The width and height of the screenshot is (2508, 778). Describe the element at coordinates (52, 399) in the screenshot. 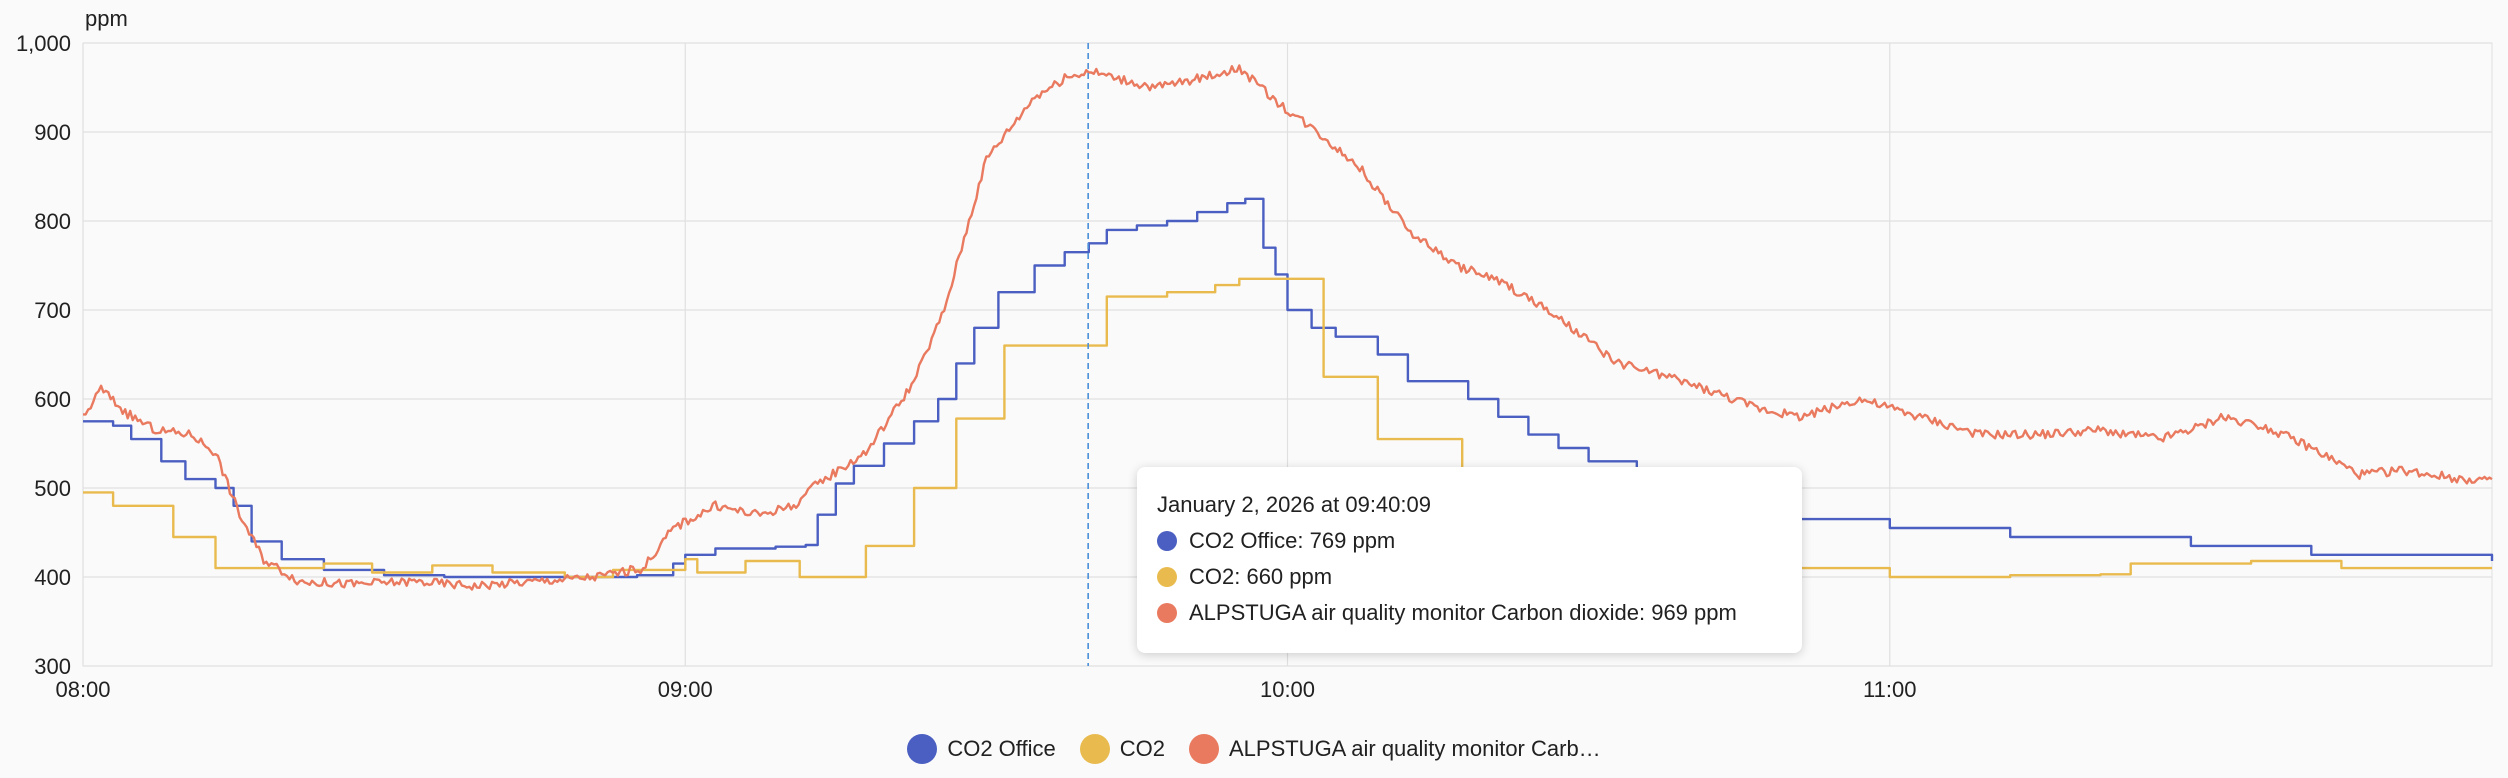

I see `y-tick-label: 600` at that location.